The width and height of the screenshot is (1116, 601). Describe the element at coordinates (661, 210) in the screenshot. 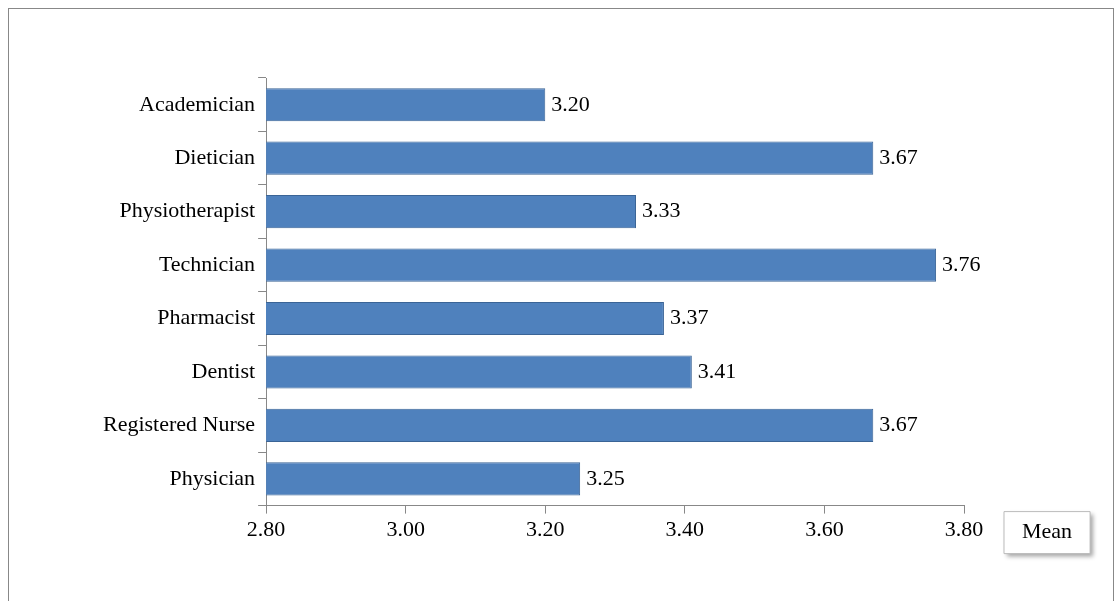

I see `data-label: 3.33` at that location.